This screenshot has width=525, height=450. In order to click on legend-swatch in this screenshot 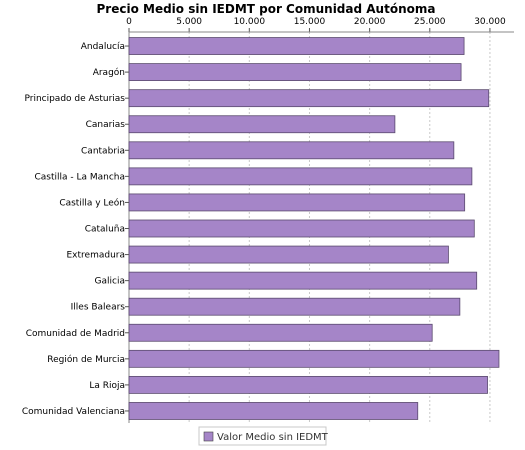, I will do `click(208, 436)`.